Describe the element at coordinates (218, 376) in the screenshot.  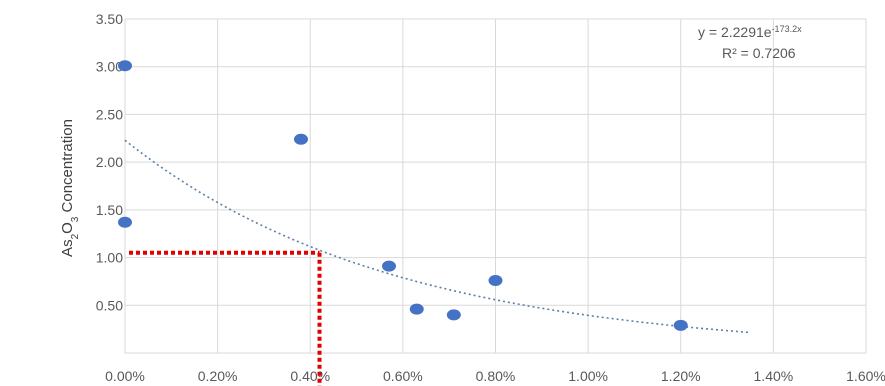
I see `x-tick-label: 0.20%` at that location.